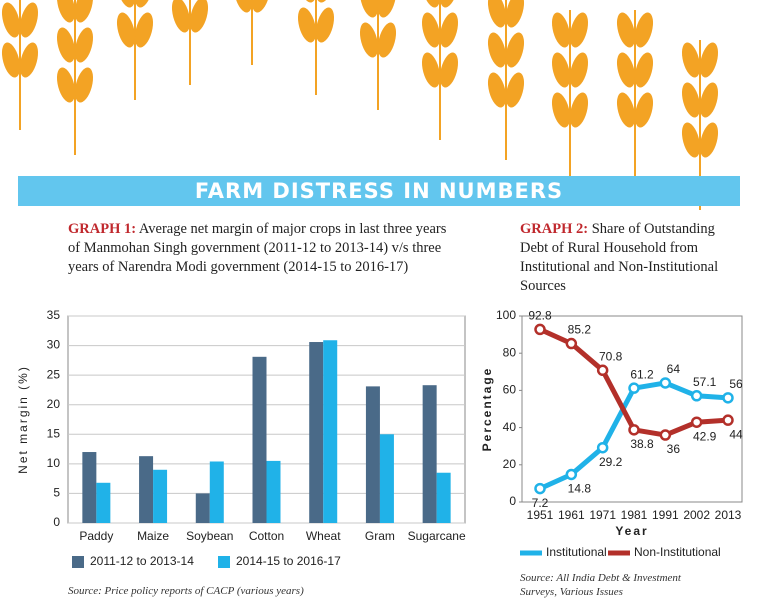 Image resolution: width=759 pixels, height=608 pixels. What do you see at coordinates (554, 229) in the screenshot?
I see `graph-label: GRAPH 2:` at bounding box center [554, 229].